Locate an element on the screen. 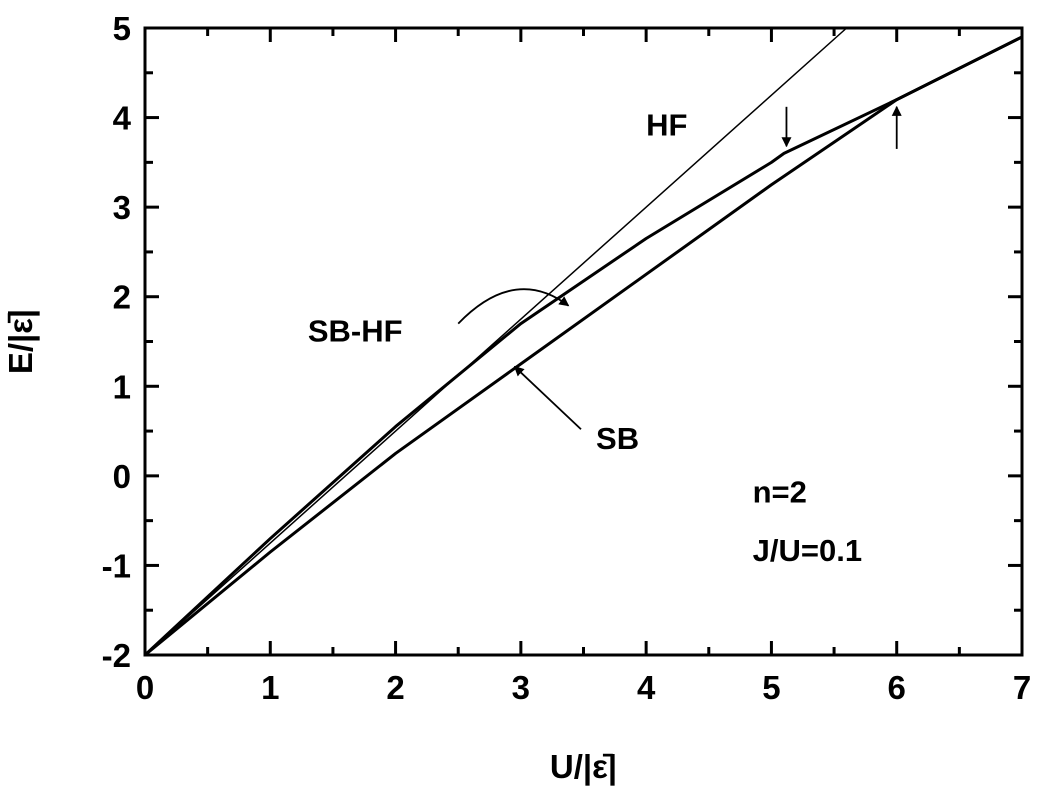 The height and width of the screenshot is (794, 1039). y-tick-label: 0 is located at coordinates (122, 476).